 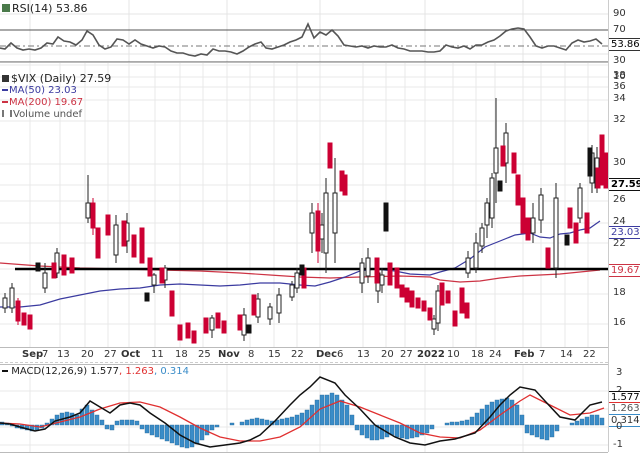 What do you see at coordinates (624, 44) in the screenshot?
I see `rsi-value-tag: 53.86` at bounding box center [624, 44].